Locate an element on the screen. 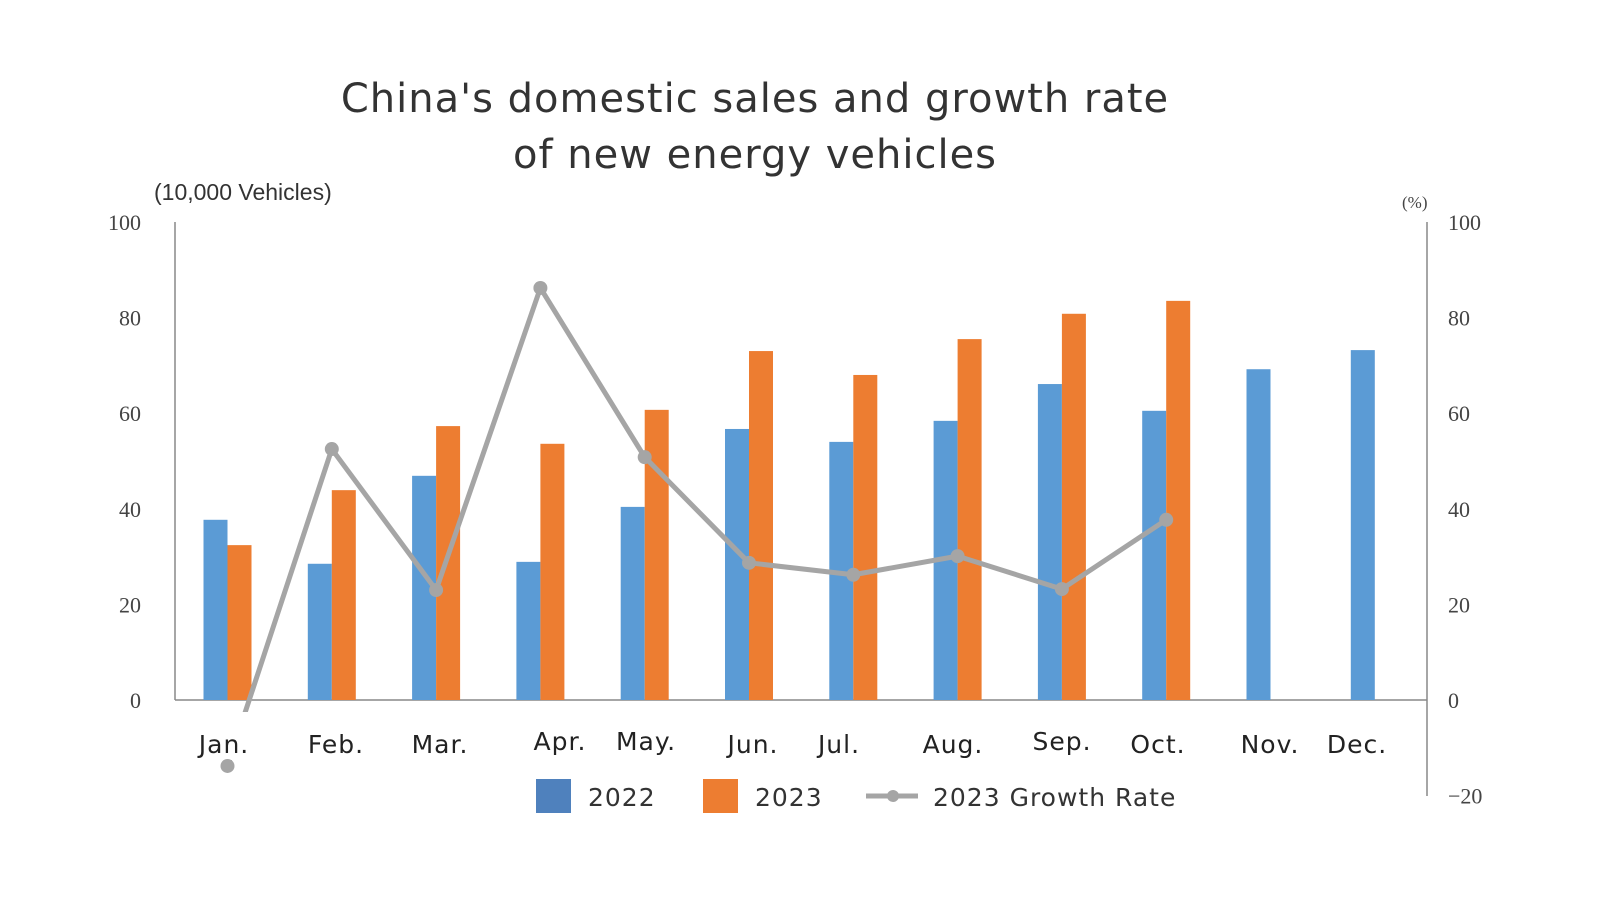 The height and width of the screenshot is (920, 1603). bar-2022-oct is located at coordinates (1154, 555).